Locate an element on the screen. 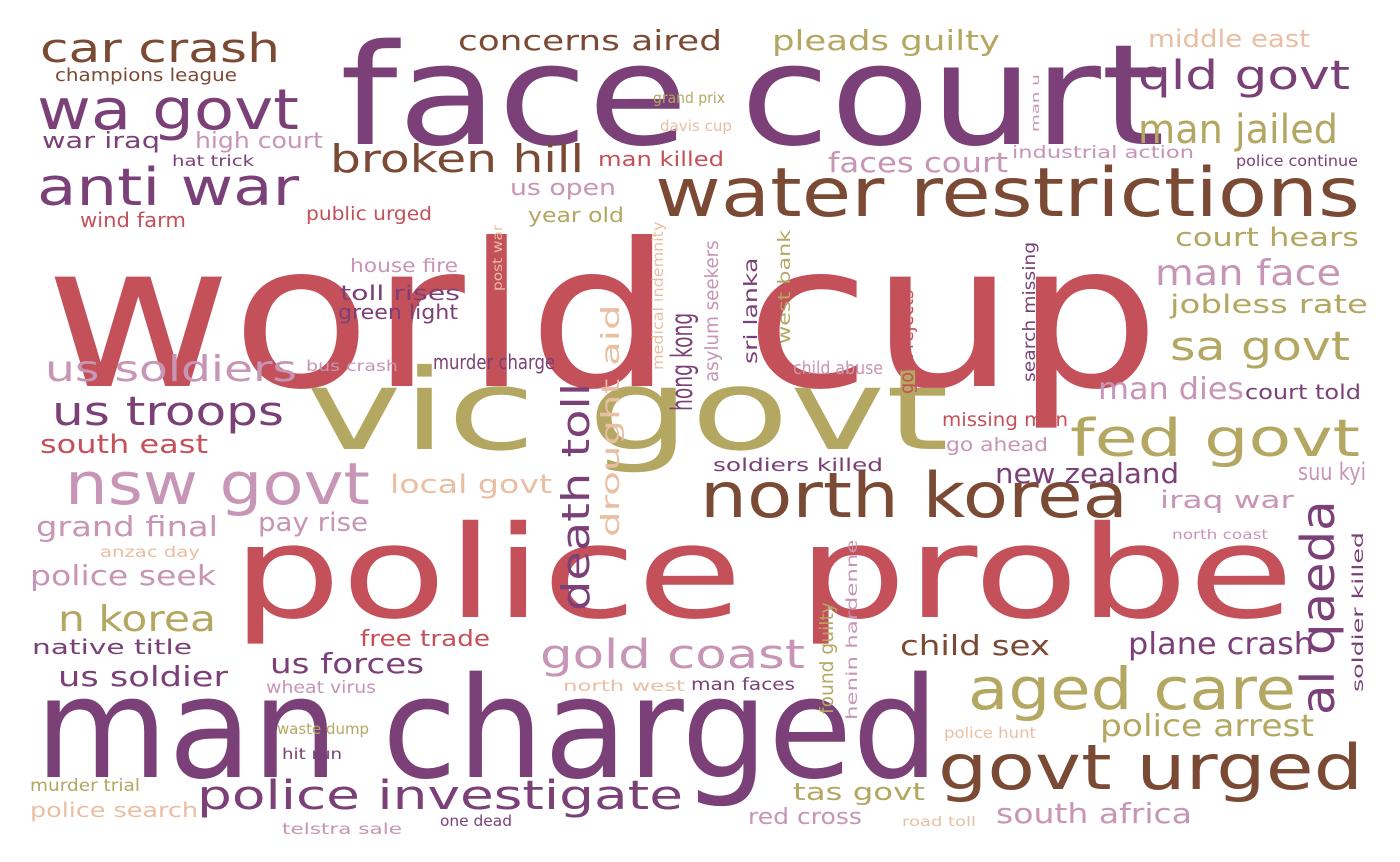  word-bus-crash: bus crash is located at coordinates (352, 366).